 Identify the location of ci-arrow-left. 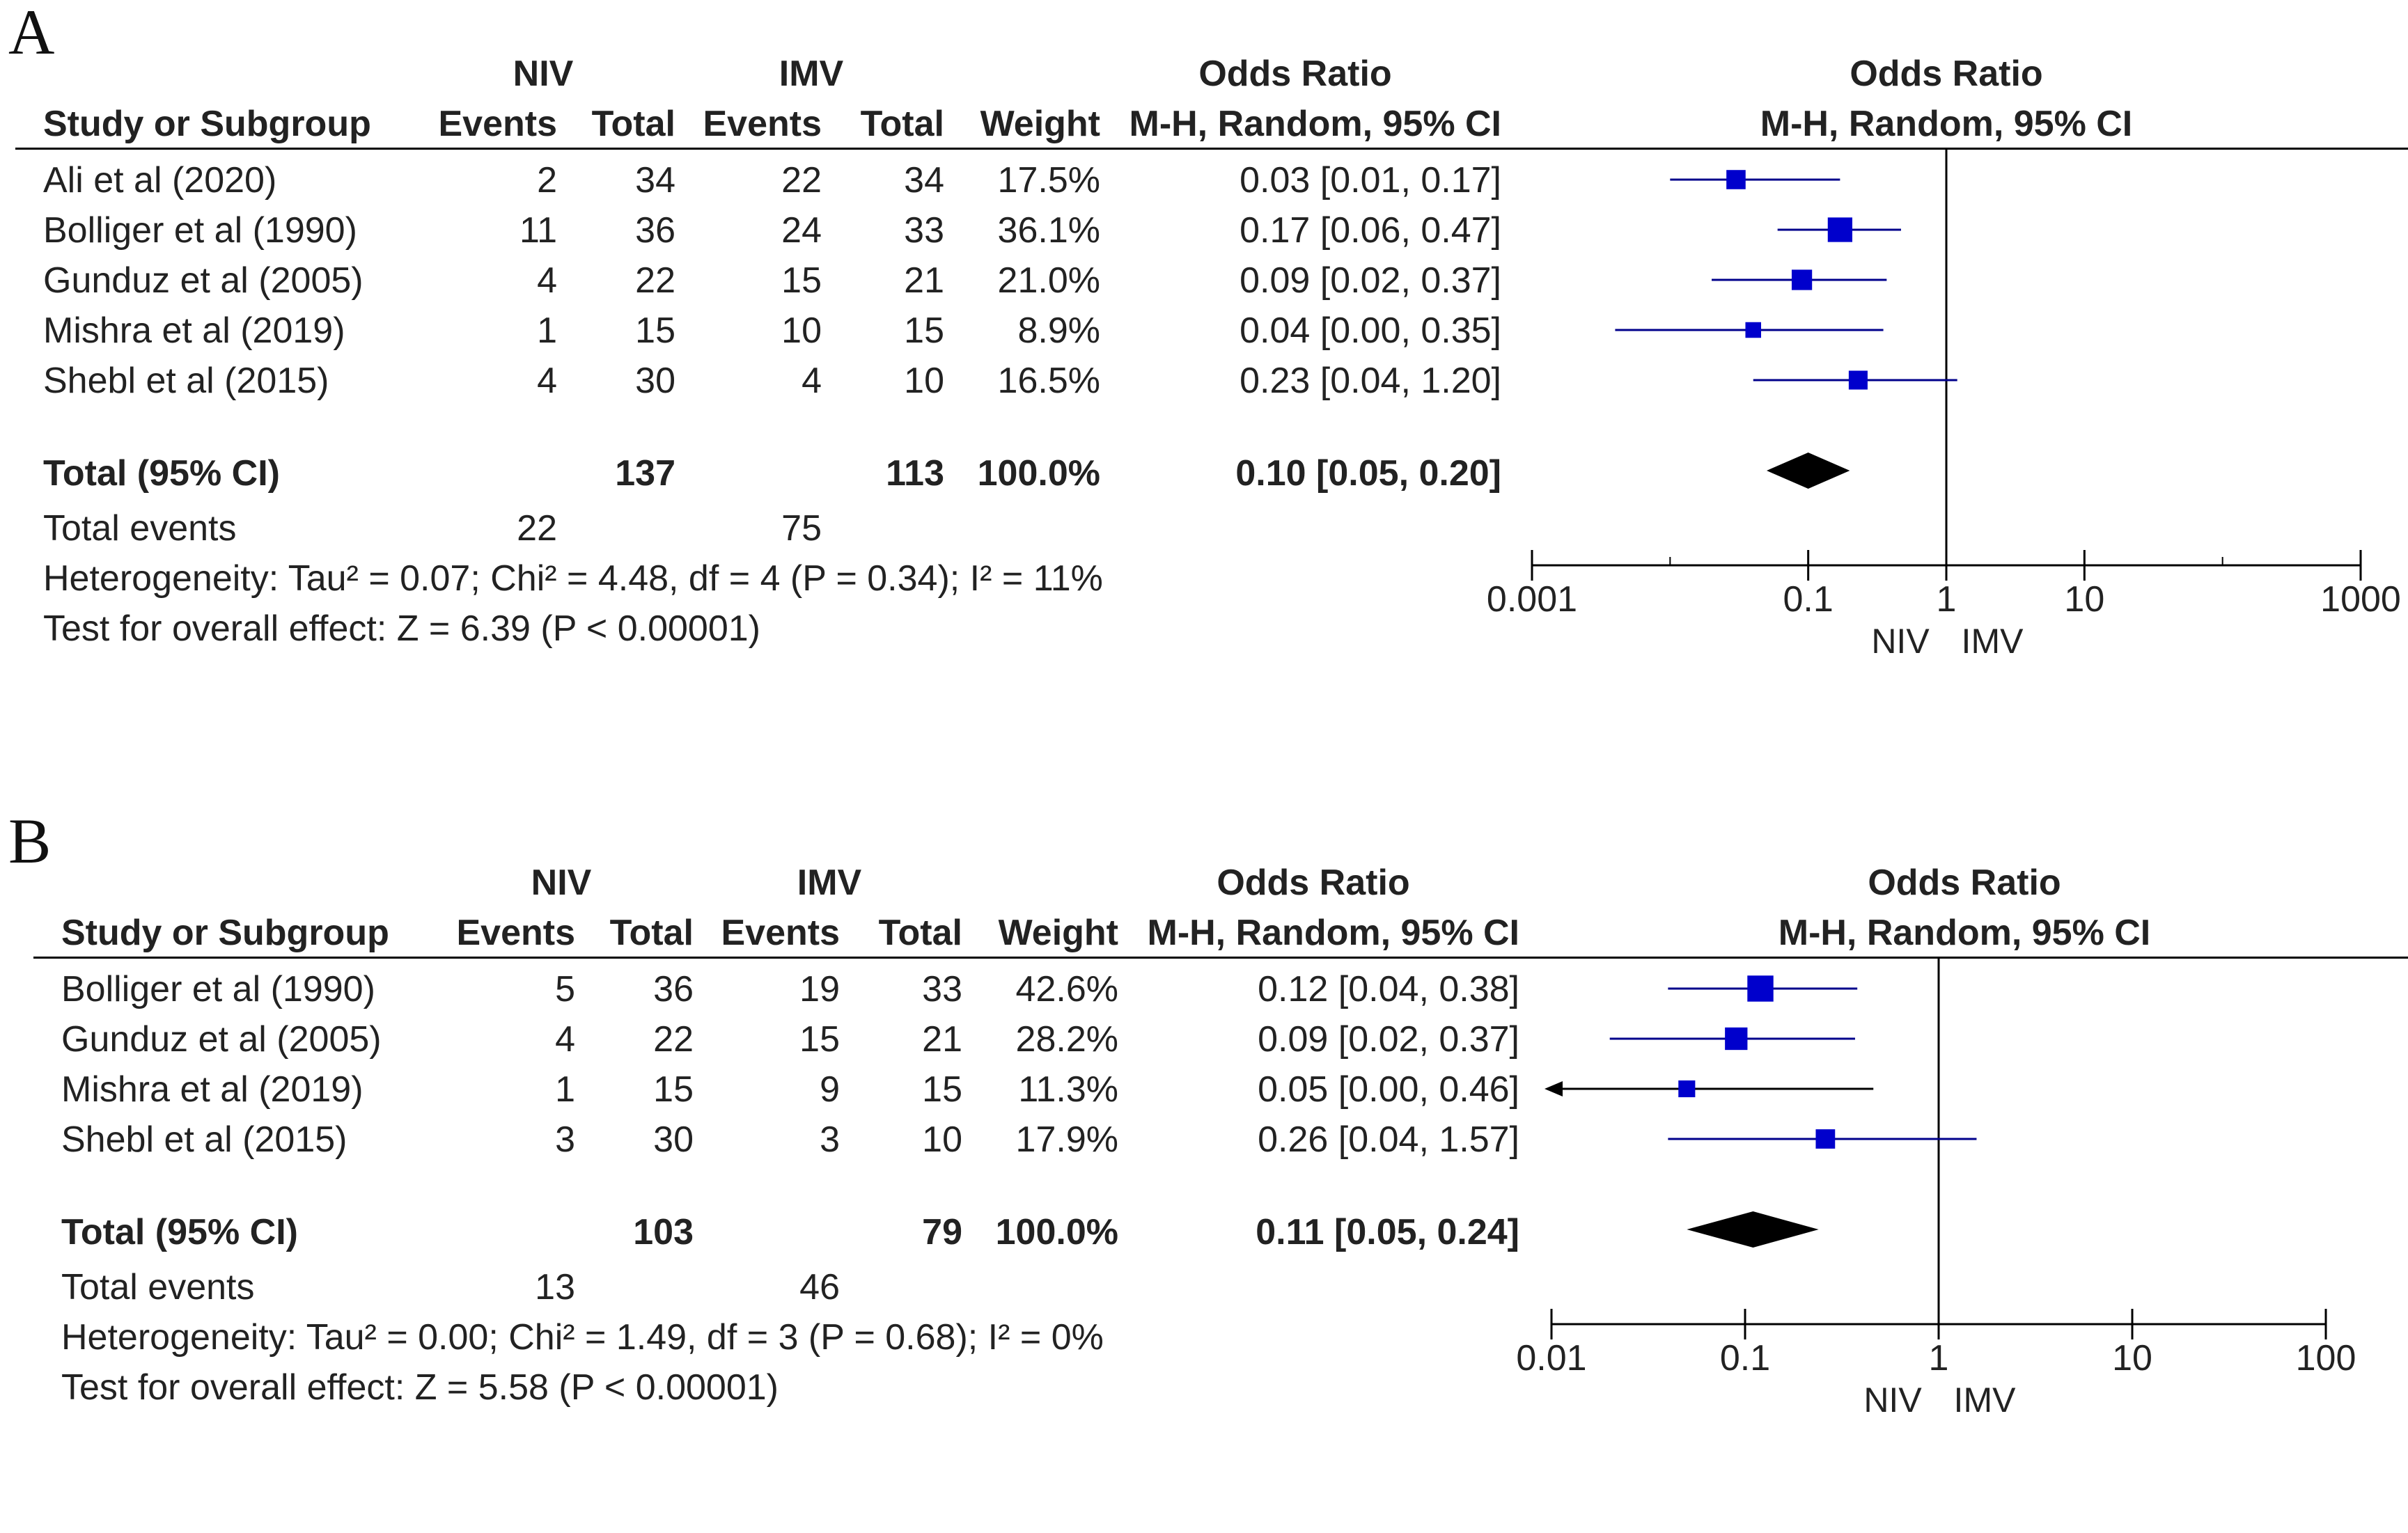
(1554, 1088).